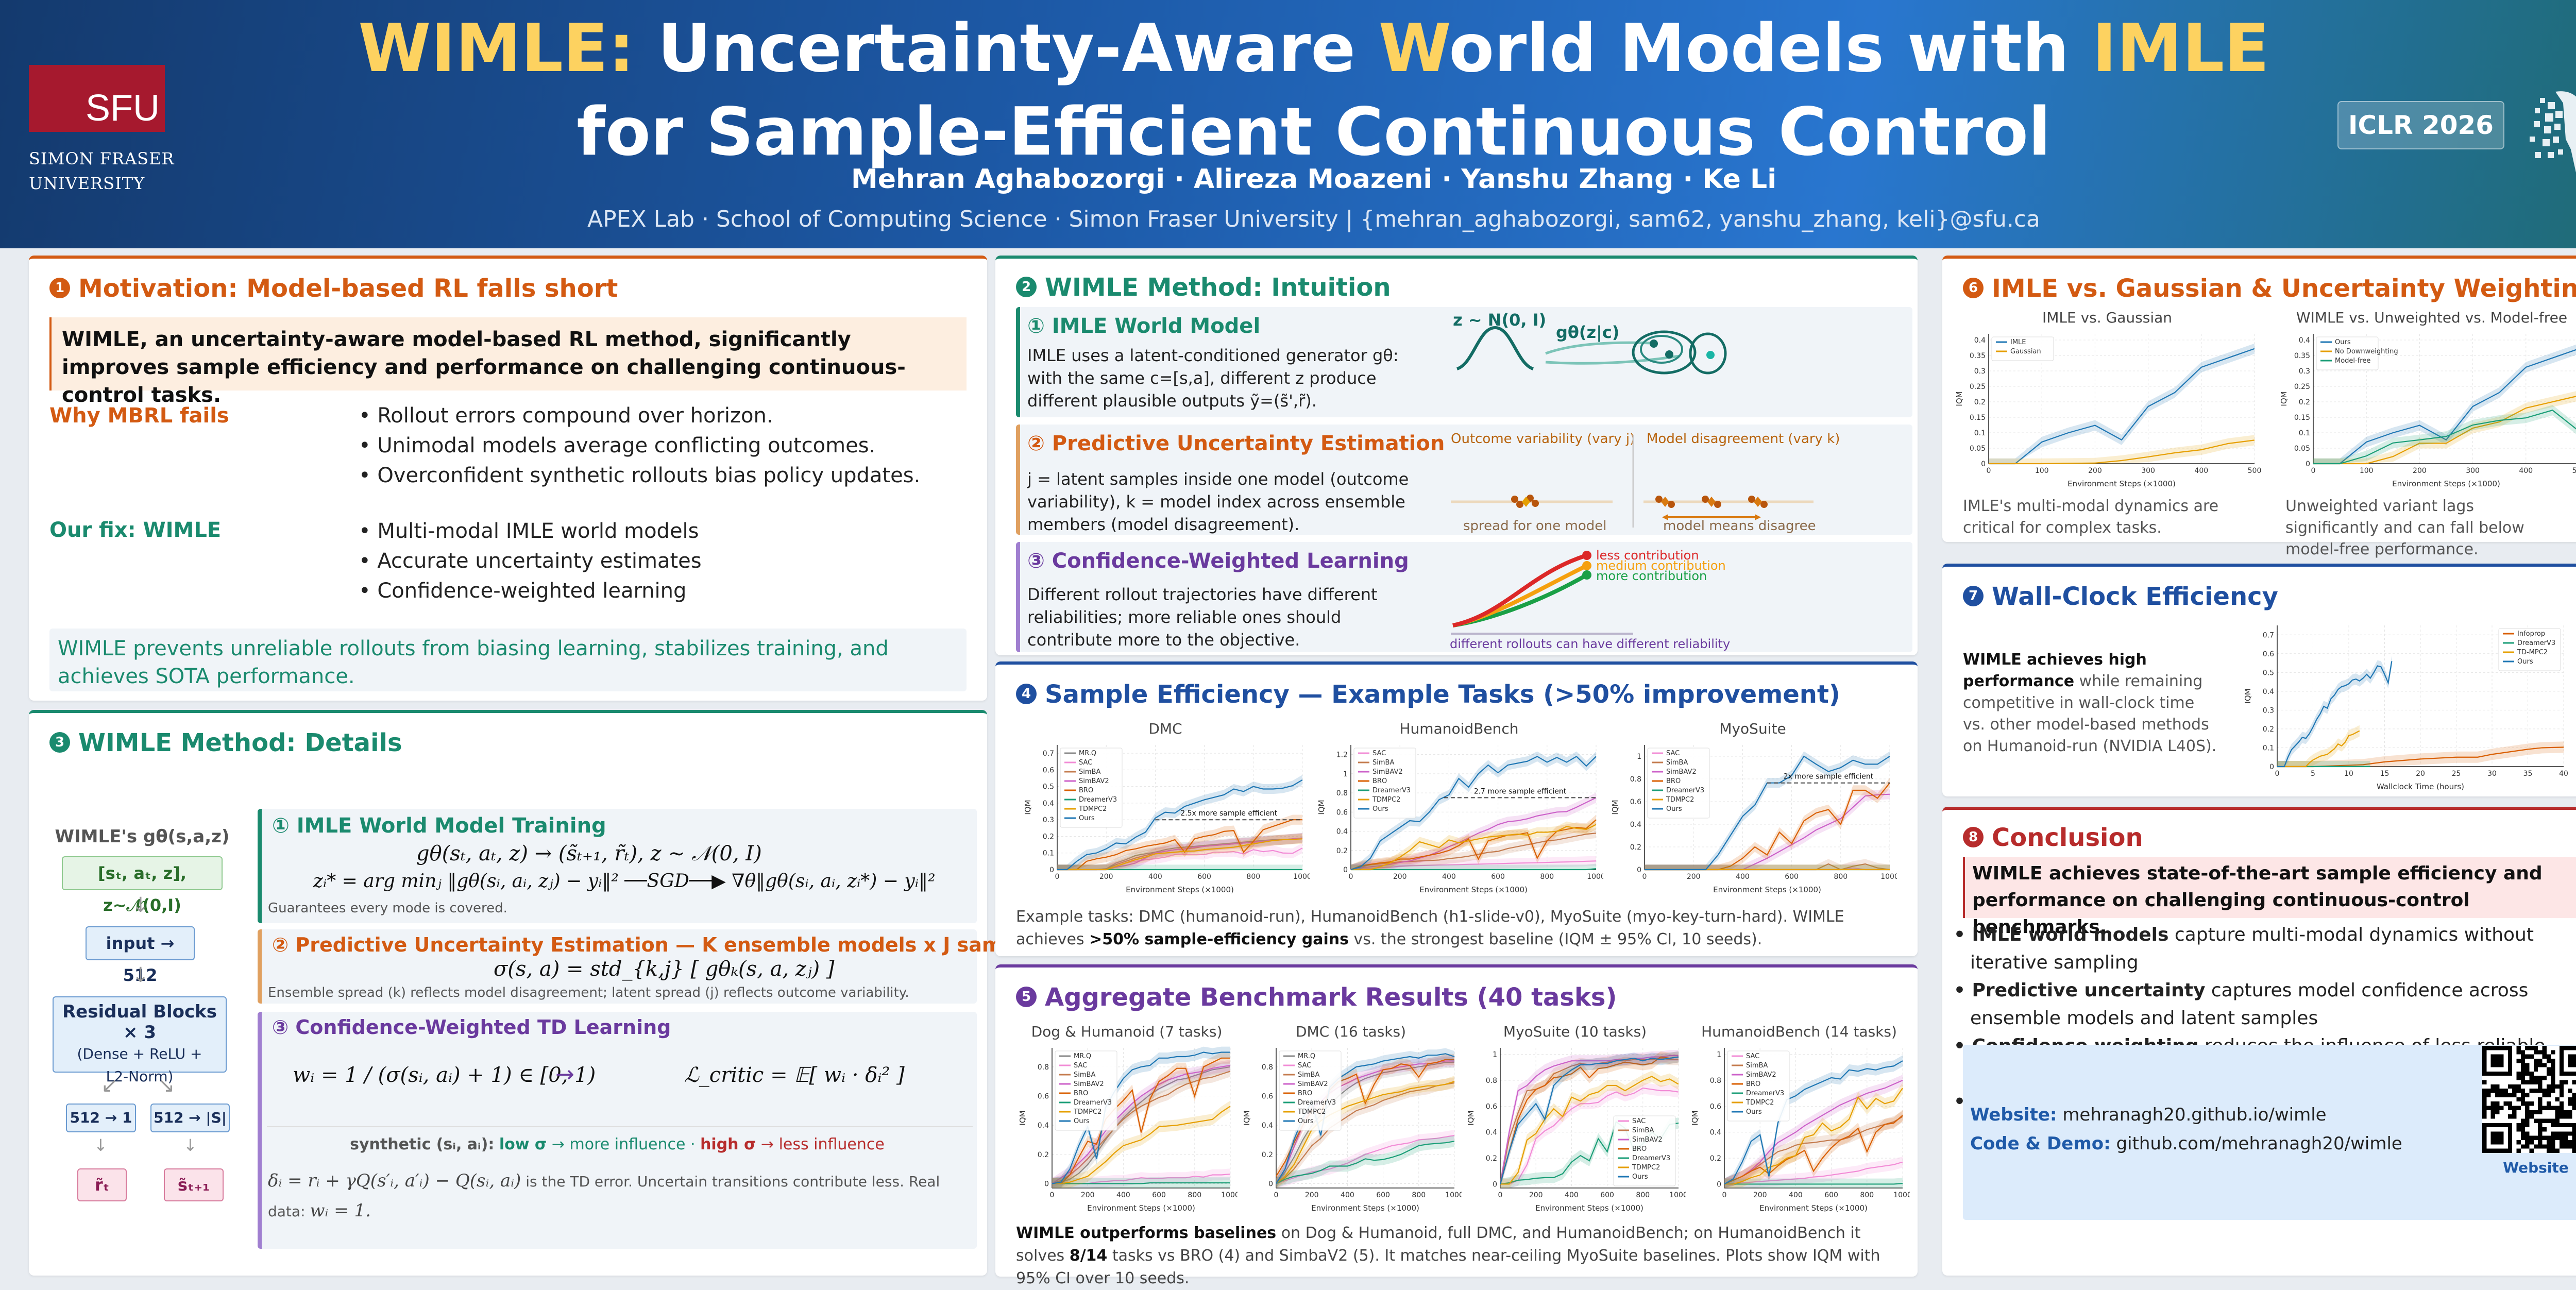 Image resolution: width=2576 pixels, height=1290 pixels. I want to click on spread-caption: spread for one model, so click(1534, 526).